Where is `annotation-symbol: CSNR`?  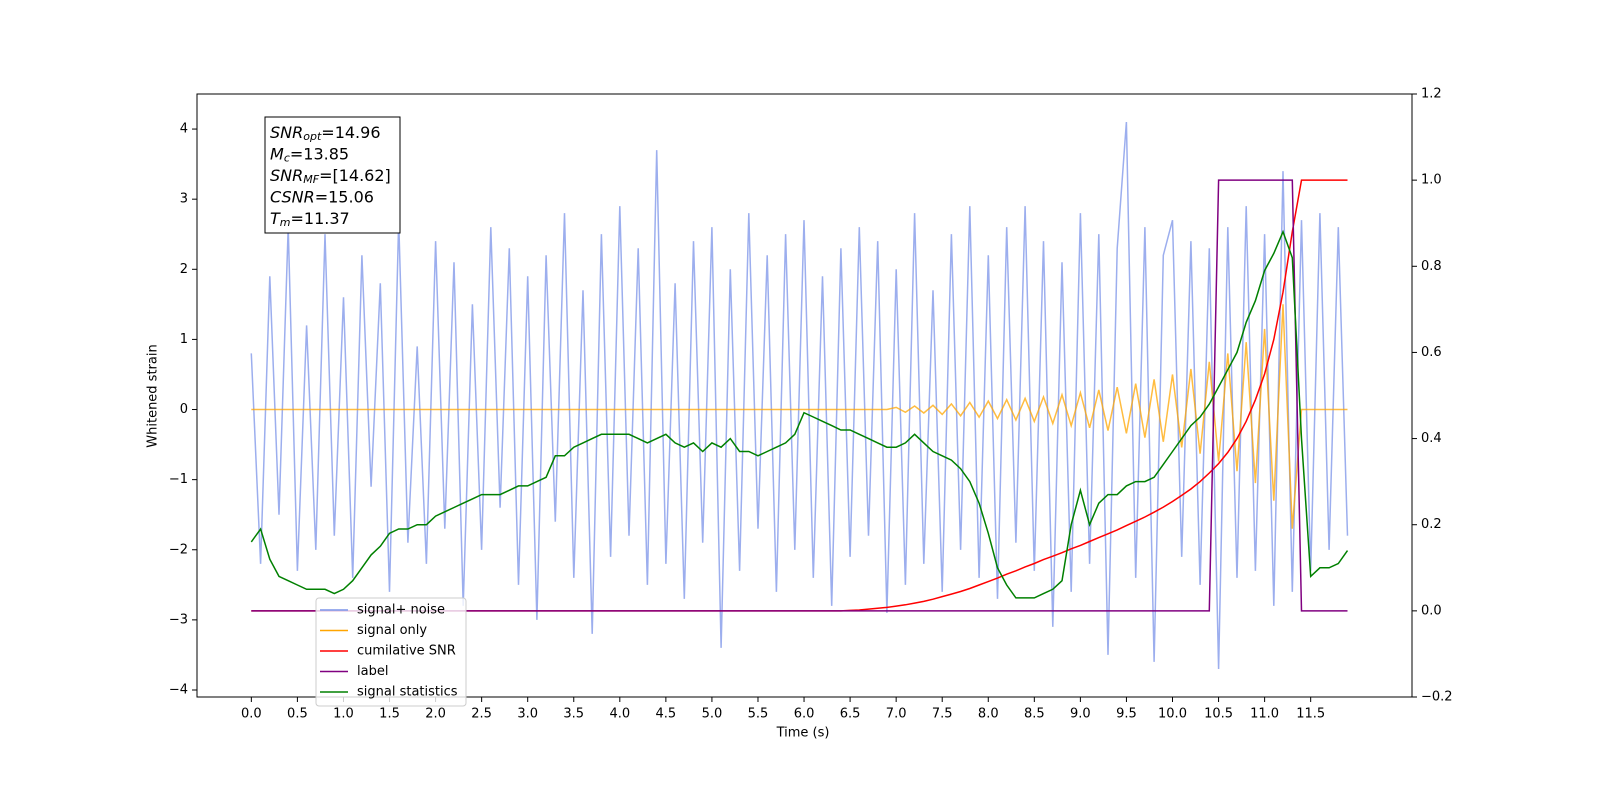 annotation-symbol: CSNR is located at coordinates (292, 196).